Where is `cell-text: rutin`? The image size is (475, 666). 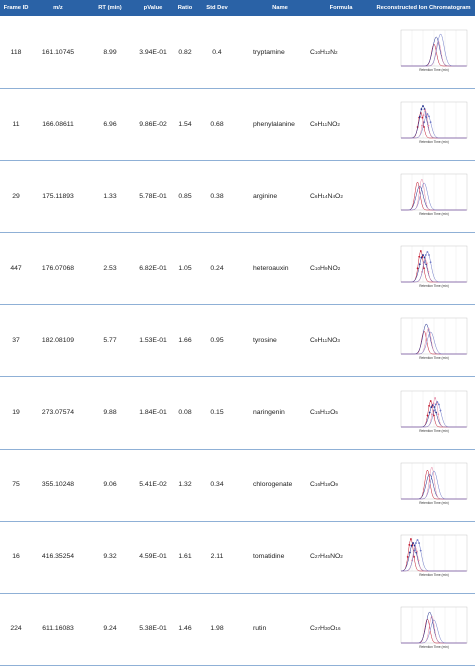 cell-text: rutin is located at coordinates (260, 629).